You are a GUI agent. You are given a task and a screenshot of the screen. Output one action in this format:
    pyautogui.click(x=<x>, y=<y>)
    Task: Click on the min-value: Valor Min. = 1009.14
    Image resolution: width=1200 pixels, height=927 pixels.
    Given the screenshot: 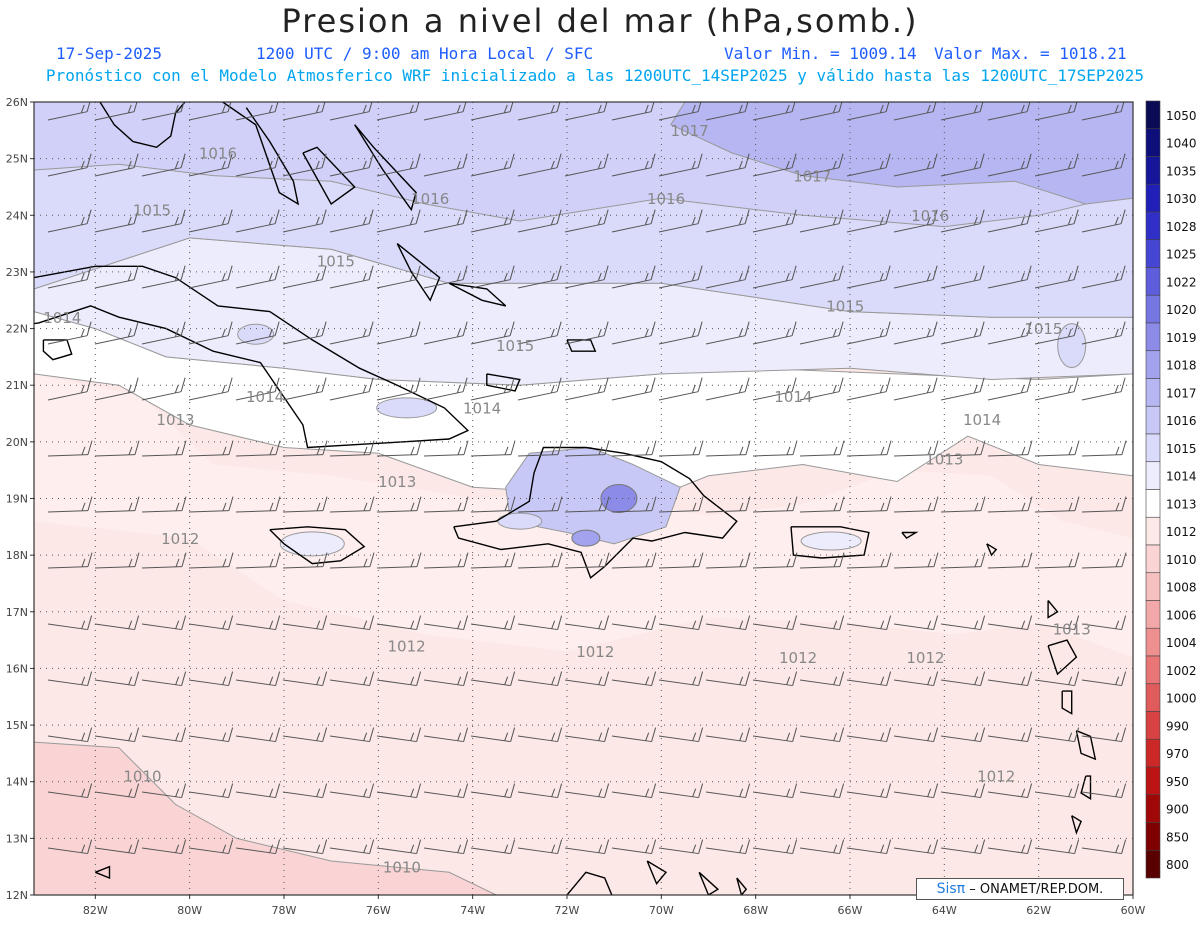 What is the action you would take?
    pyautogui.click(x=820, y=53)
    